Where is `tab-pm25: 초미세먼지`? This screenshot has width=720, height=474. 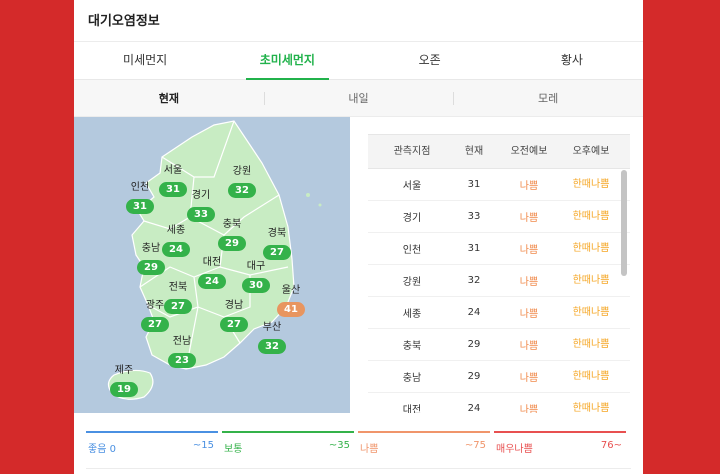
tab-pm25: 초미세먼지 is located at coordinates (287, 61).